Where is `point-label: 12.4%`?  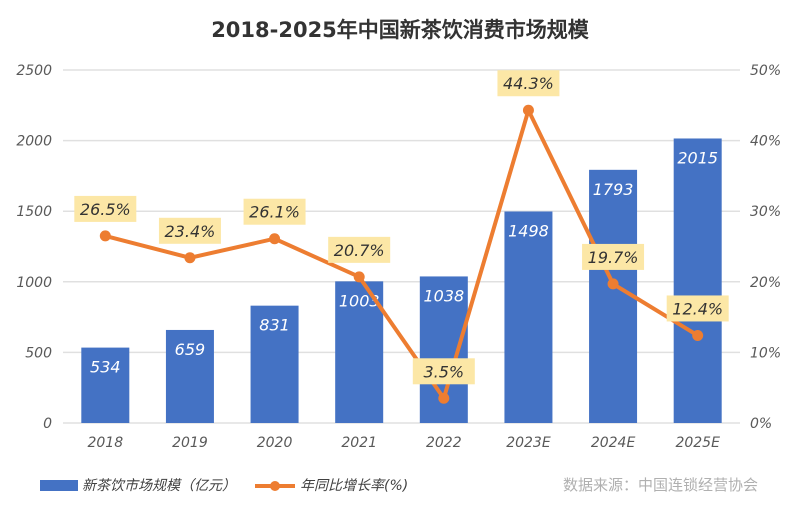 point-label: 12.4% is located at coordinates (697, 308).